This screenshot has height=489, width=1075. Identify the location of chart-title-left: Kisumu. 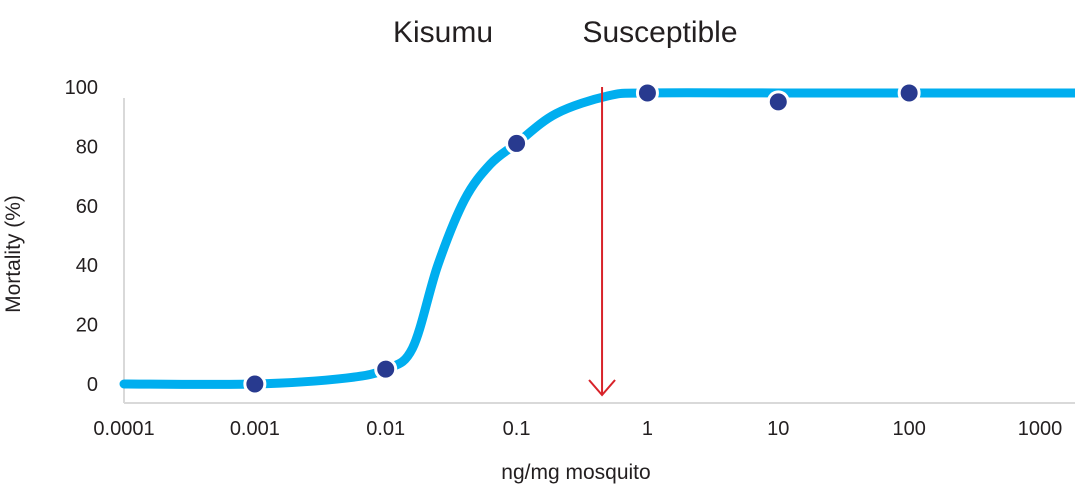
(443, 32).